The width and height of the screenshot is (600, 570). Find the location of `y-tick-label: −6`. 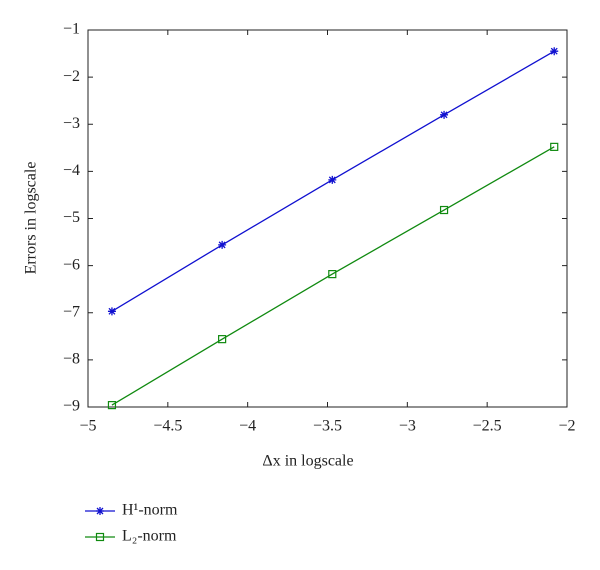

y-tick-label: −6 is located at coordinates (71, 264).